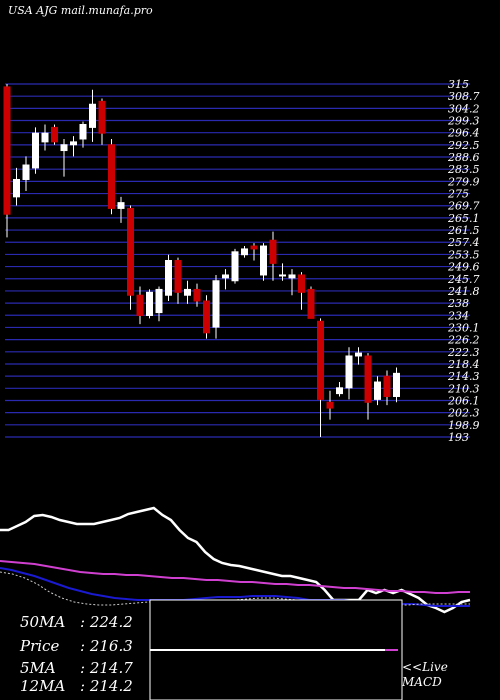 The width and height of the screenshot is (500, 700). Describe the element at coordinates (463, 218) in the screenshot. I see `y-tick-label: 265.1` at that location.